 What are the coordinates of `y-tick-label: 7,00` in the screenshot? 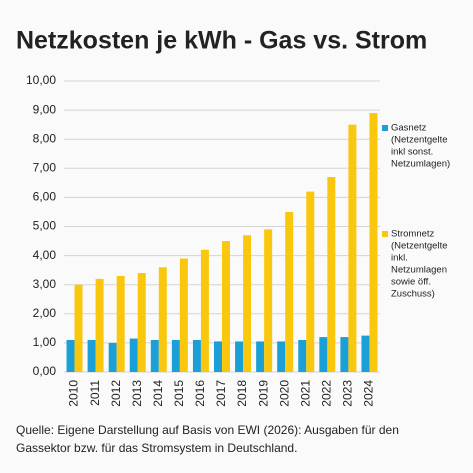 It's located at (45, 167).